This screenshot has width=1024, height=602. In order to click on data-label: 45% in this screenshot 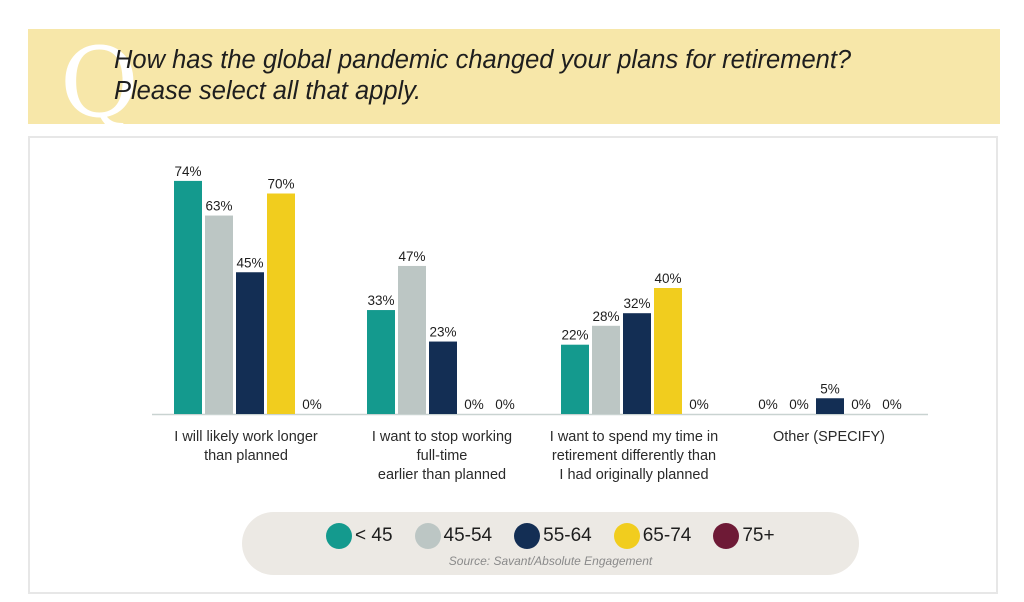, I will do `click(249, 262)`.